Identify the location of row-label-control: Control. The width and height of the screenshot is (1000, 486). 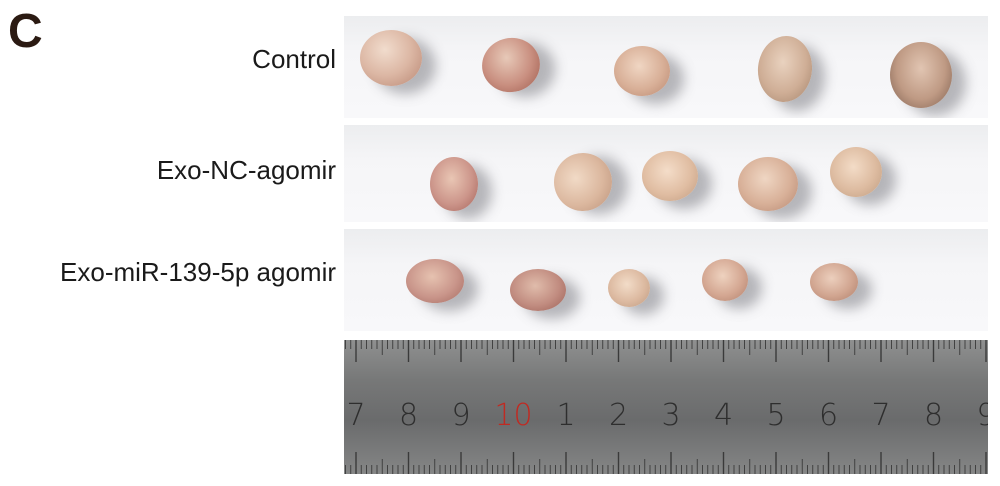
(294, 59).